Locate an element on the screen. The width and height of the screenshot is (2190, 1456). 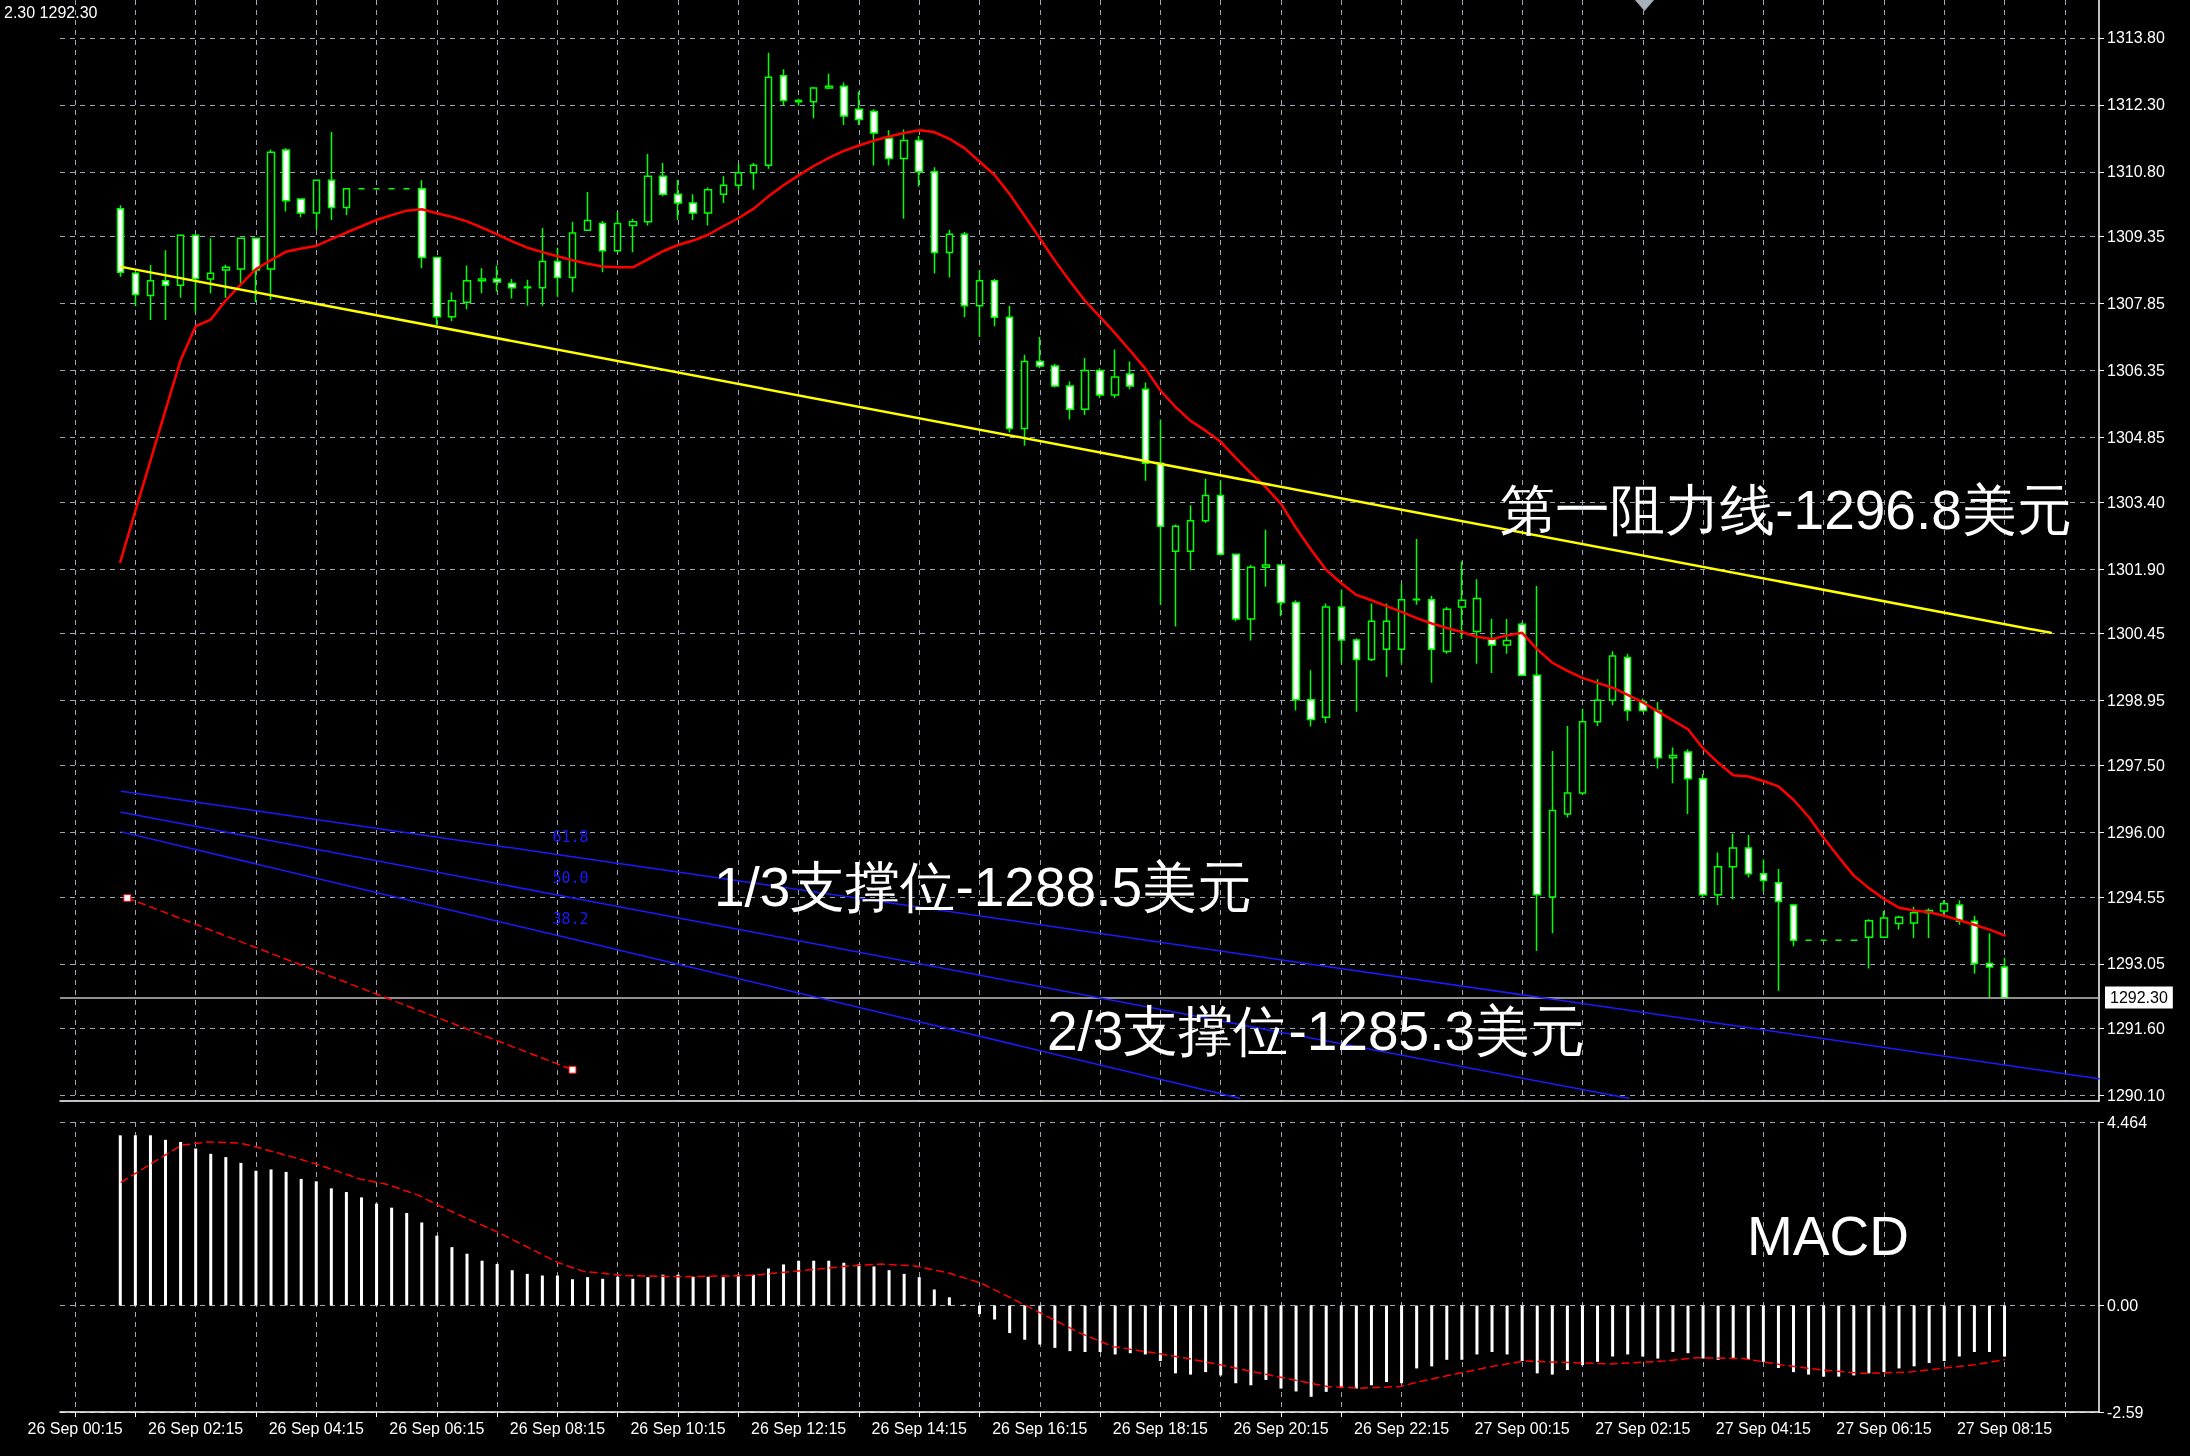
x-tick-label: 26 Sep 16:15 is located at coordinates (1040, 1428).